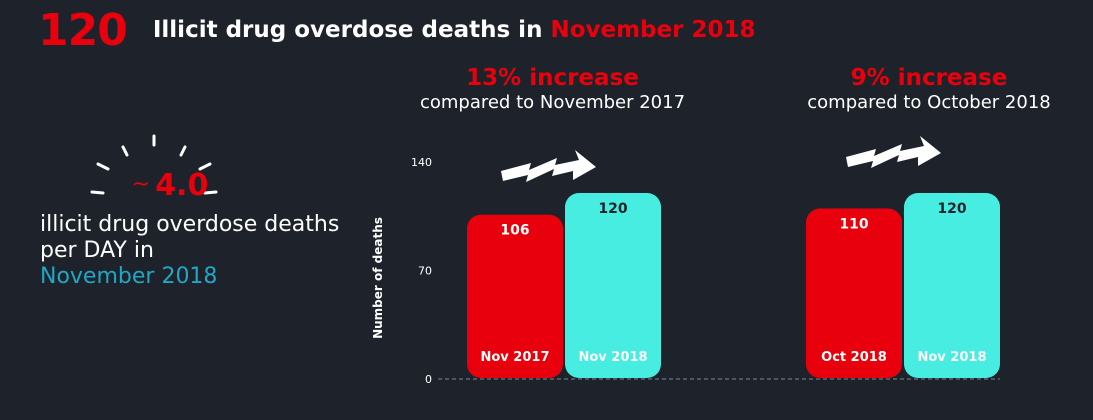 The image size is (1093, 420). Describe the element at coordinates (347, 30) in the screenshot. I see `headline-text: Illicit drug overdose deaths in` at that location.